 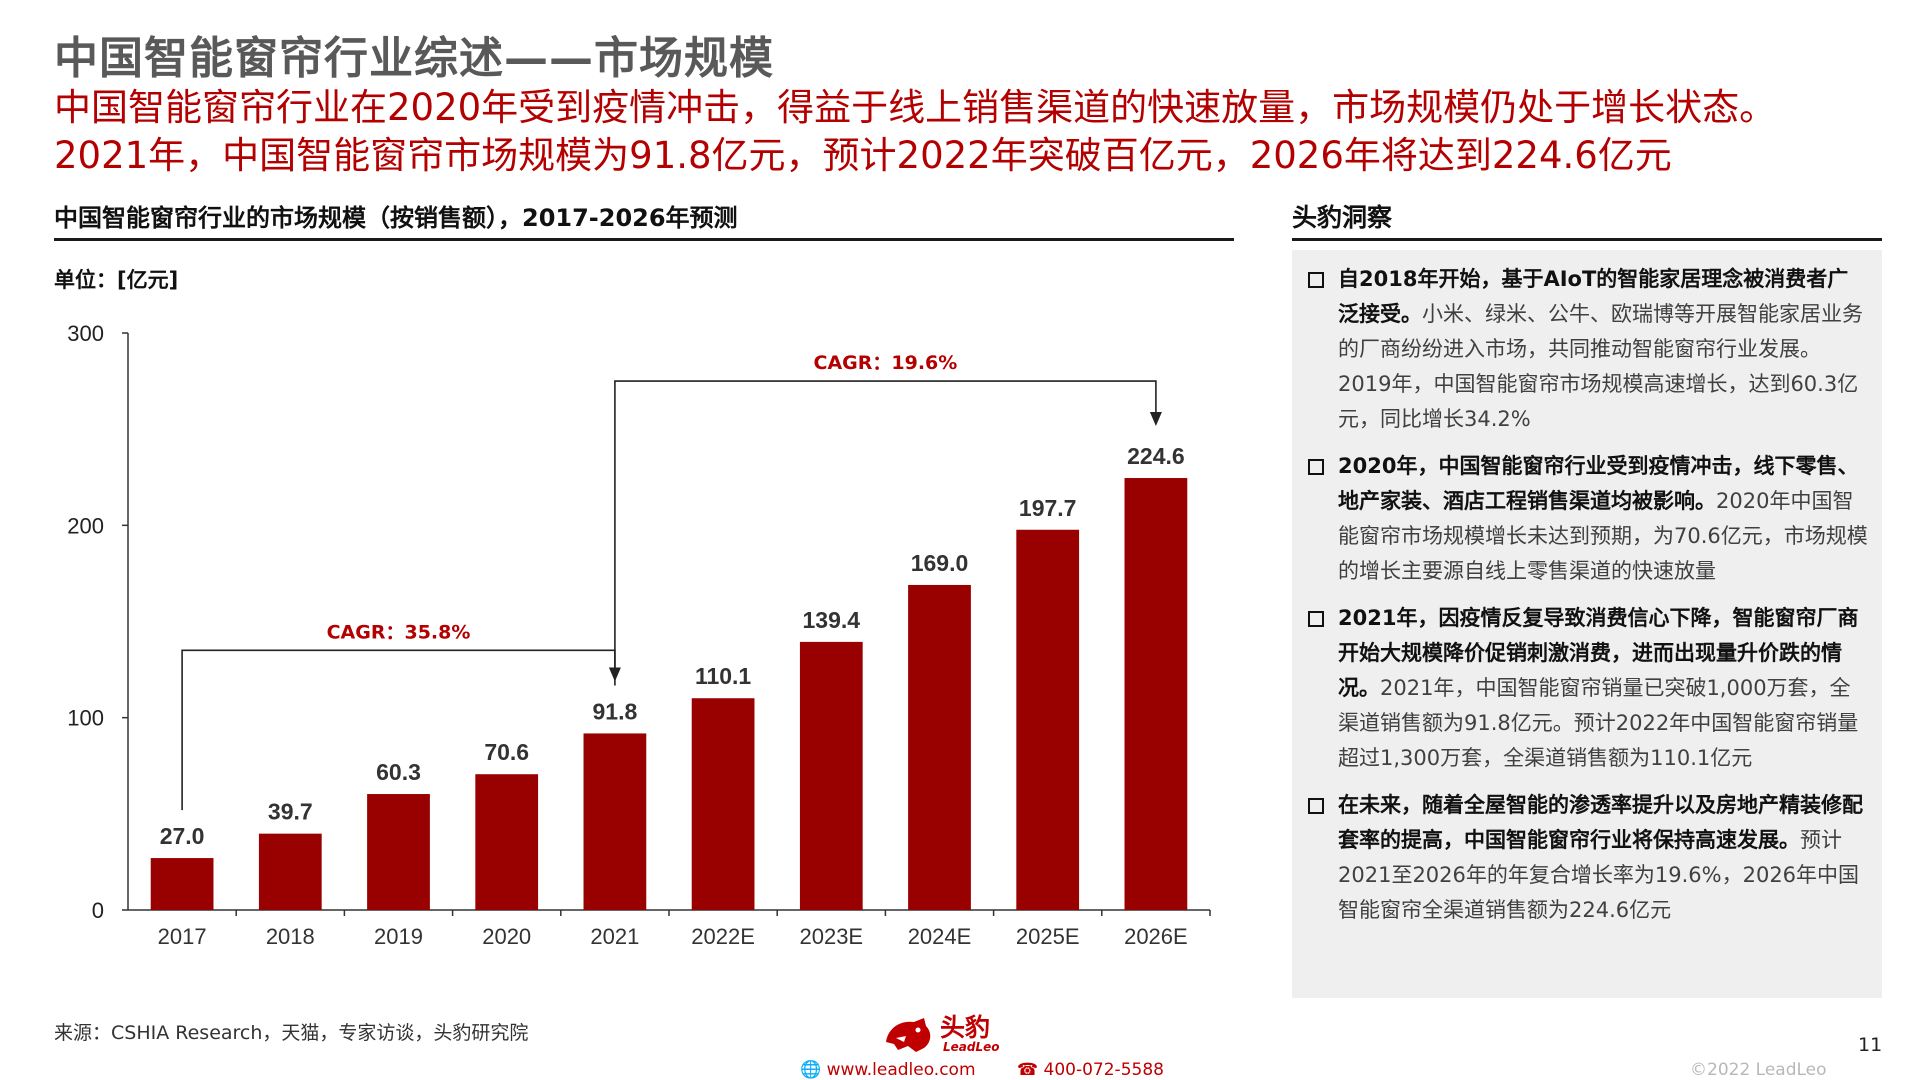 I want to click on page-title: 中国智能窗帘行业综述——市场规模, so click(x=414, y=58).